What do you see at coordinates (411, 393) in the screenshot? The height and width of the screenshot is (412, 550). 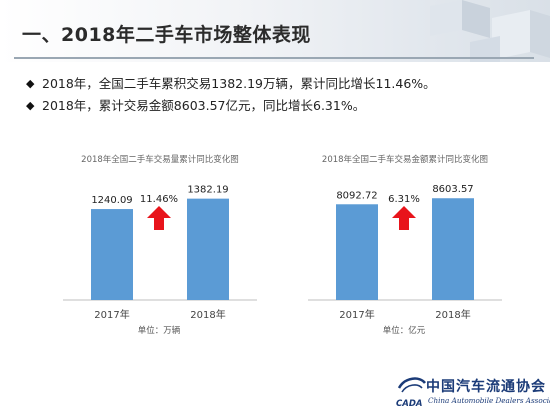 I see `cada-logo-icon: CADA` at bounding box center [411, 393].